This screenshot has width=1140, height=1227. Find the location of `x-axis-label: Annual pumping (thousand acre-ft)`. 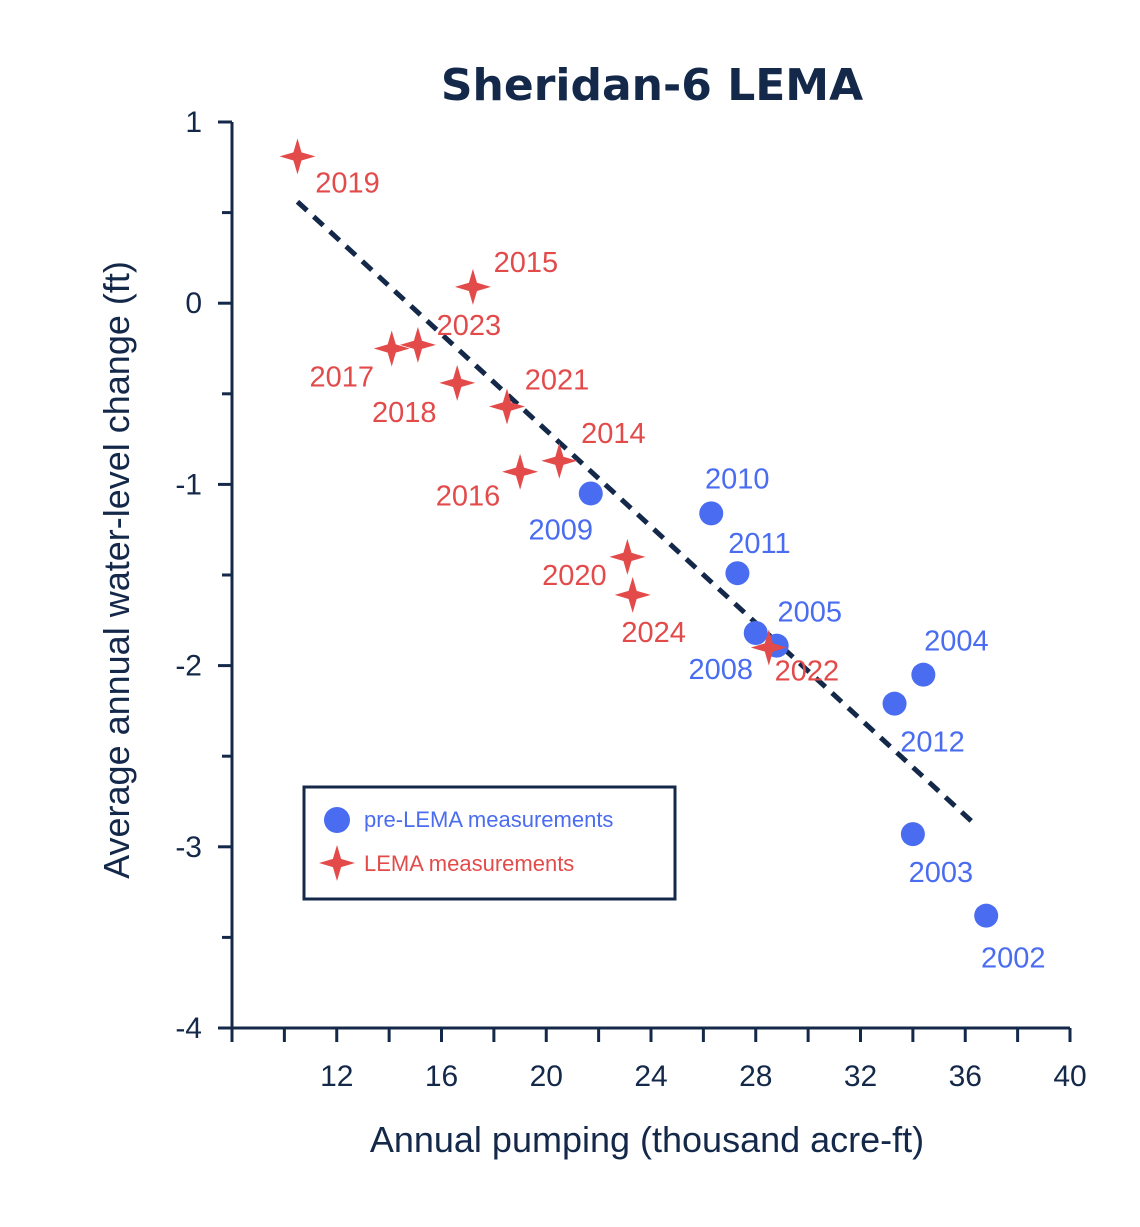

x-axis-label: Annual pumping (thousand acre-ft) is located at coordinates (647, 1139).